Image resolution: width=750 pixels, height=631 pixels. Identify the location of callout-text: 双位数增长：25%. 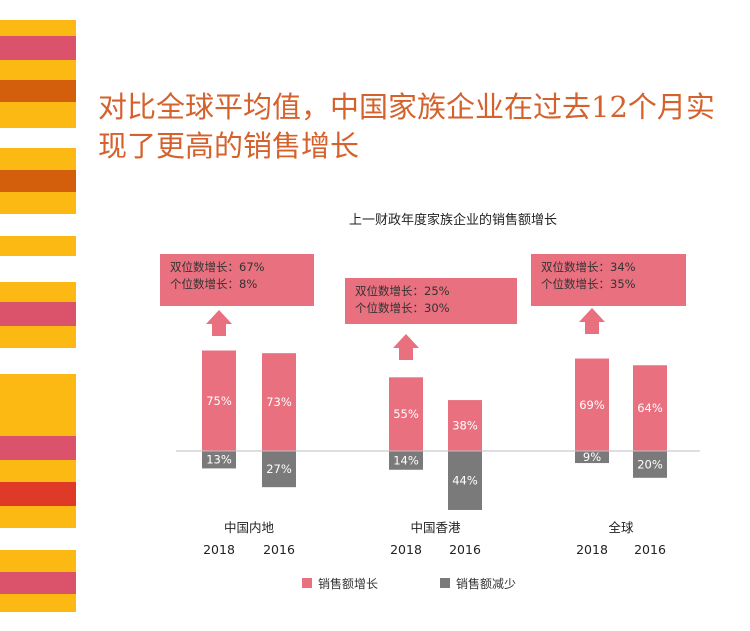
(402, 291).